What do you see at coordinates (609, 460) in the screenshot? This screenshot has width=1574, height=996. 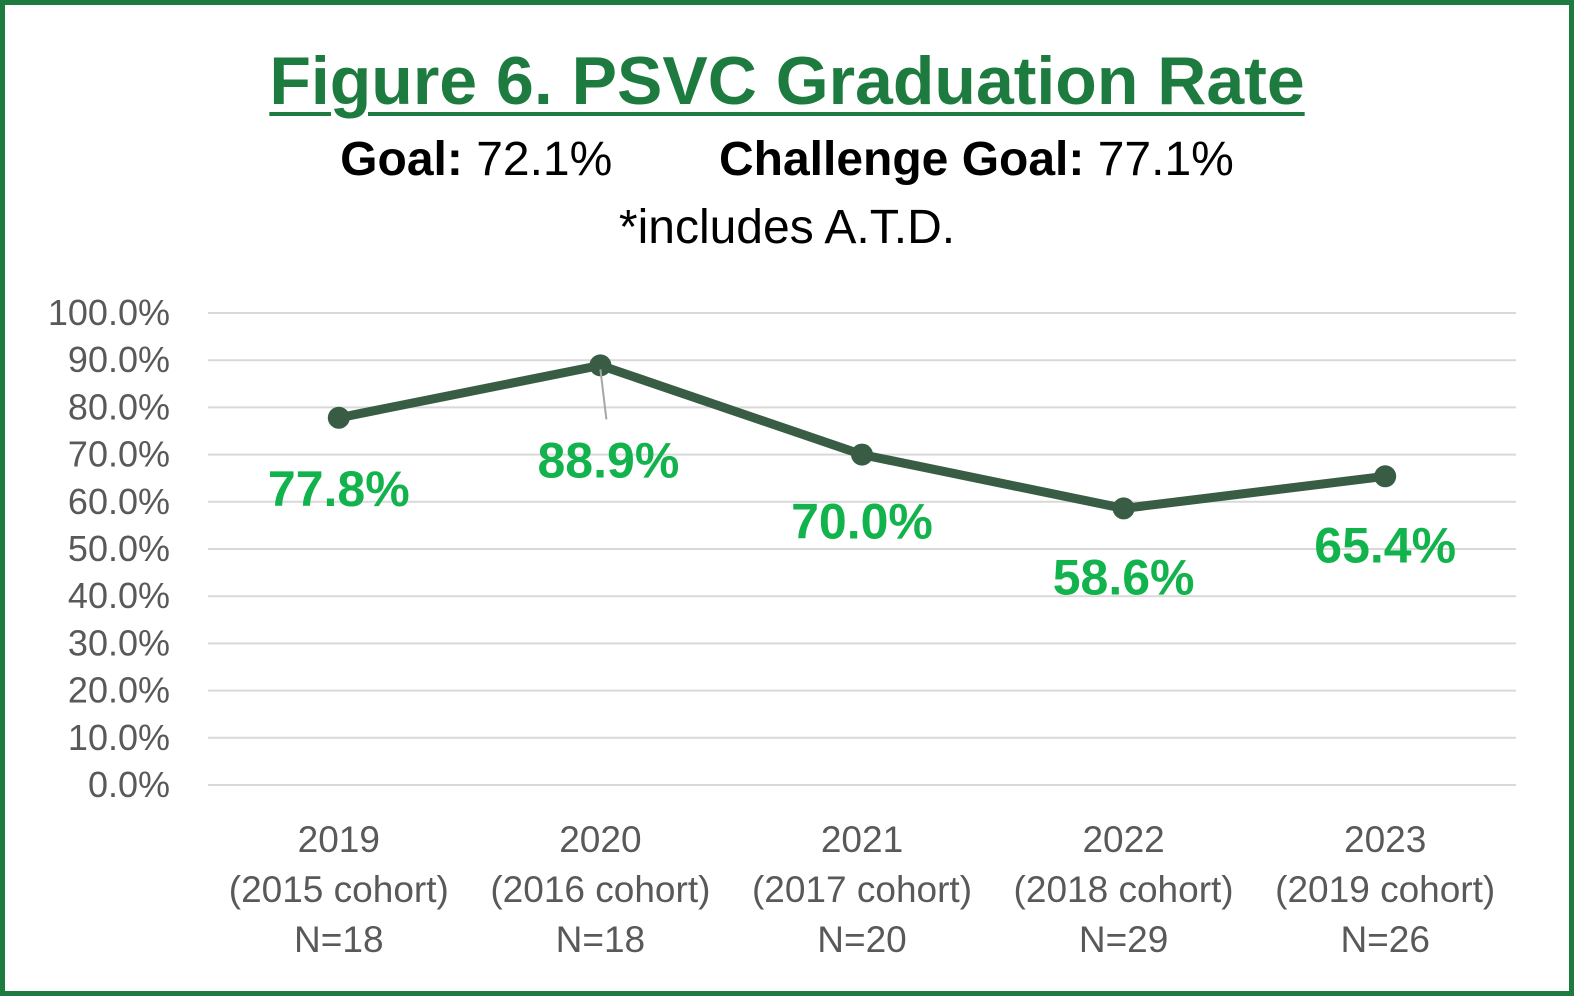 I see `data-label: 88.9%` at bounding box center [609, 460].